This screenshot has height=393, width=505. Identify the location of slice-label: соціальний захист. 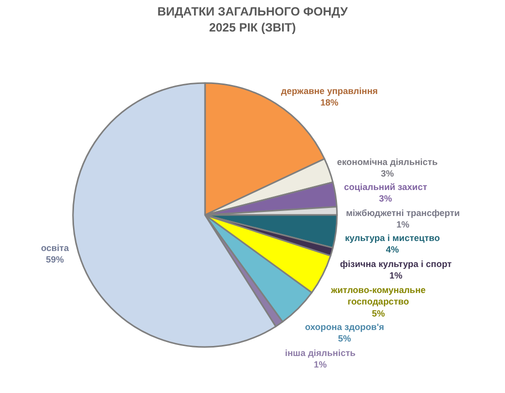
(386, 187).